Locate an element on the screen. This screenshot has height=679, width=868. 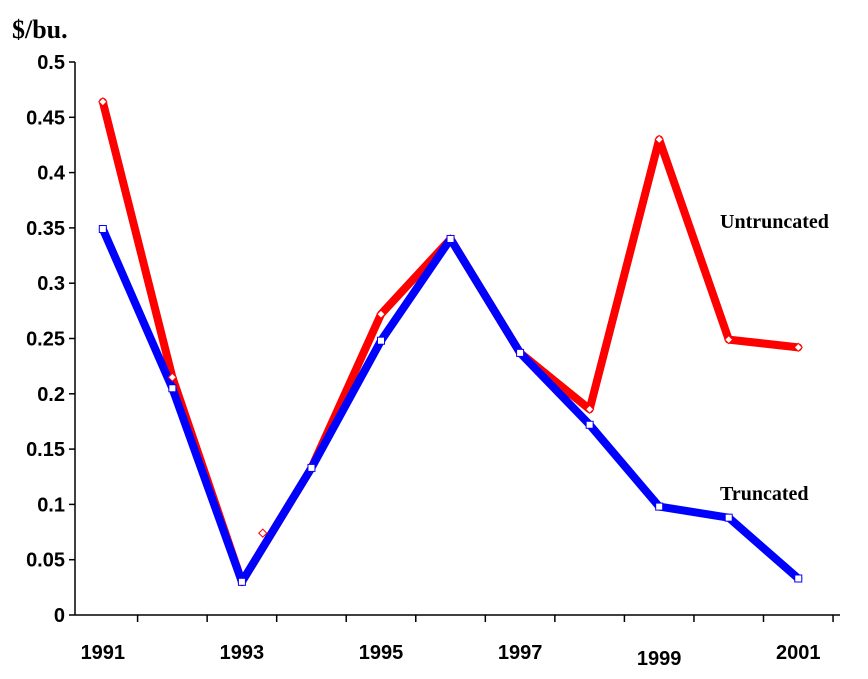
x-tick-label: 1991 is located at coordinates (103, 653).